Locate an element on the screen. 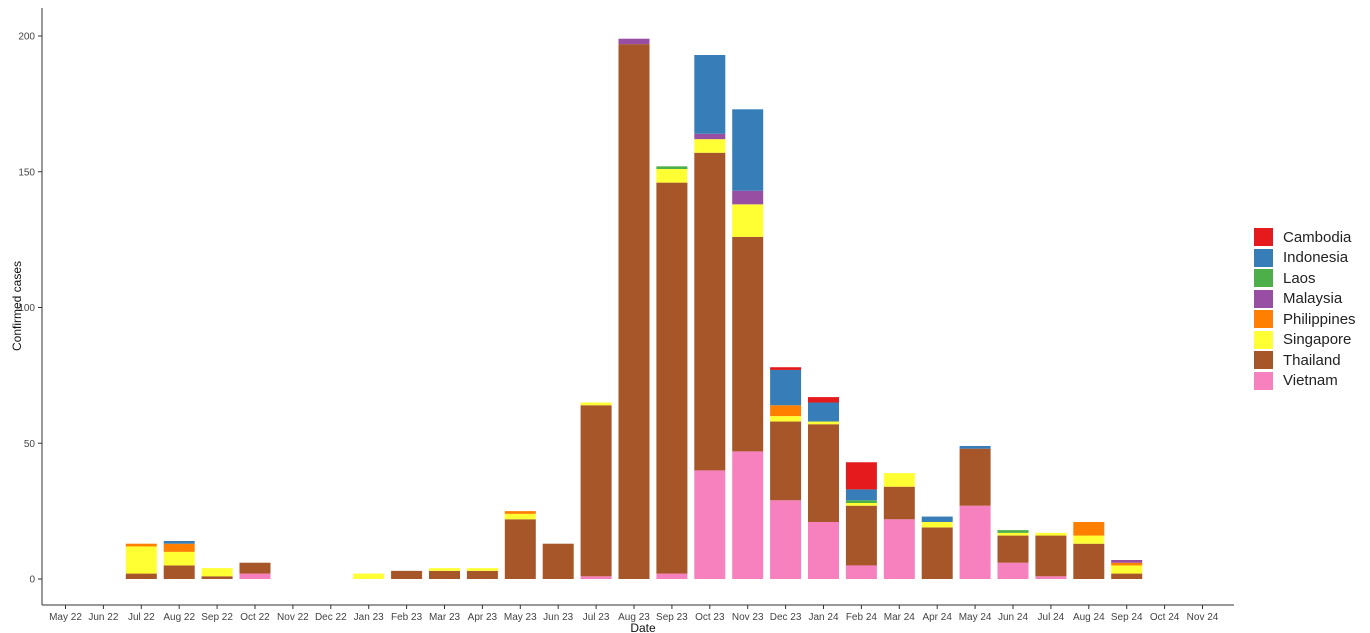 The image size is (1370, 633). x-tick-label: Feb 24 is located at coordinates (862, 617).